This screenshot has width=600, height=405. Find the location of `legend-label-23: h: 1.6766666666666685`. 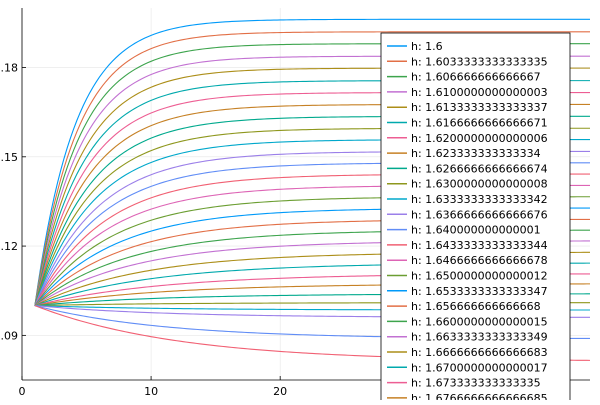

legend-label-23: h: 1.6766666666666685 is located at coordinates (479, 396).